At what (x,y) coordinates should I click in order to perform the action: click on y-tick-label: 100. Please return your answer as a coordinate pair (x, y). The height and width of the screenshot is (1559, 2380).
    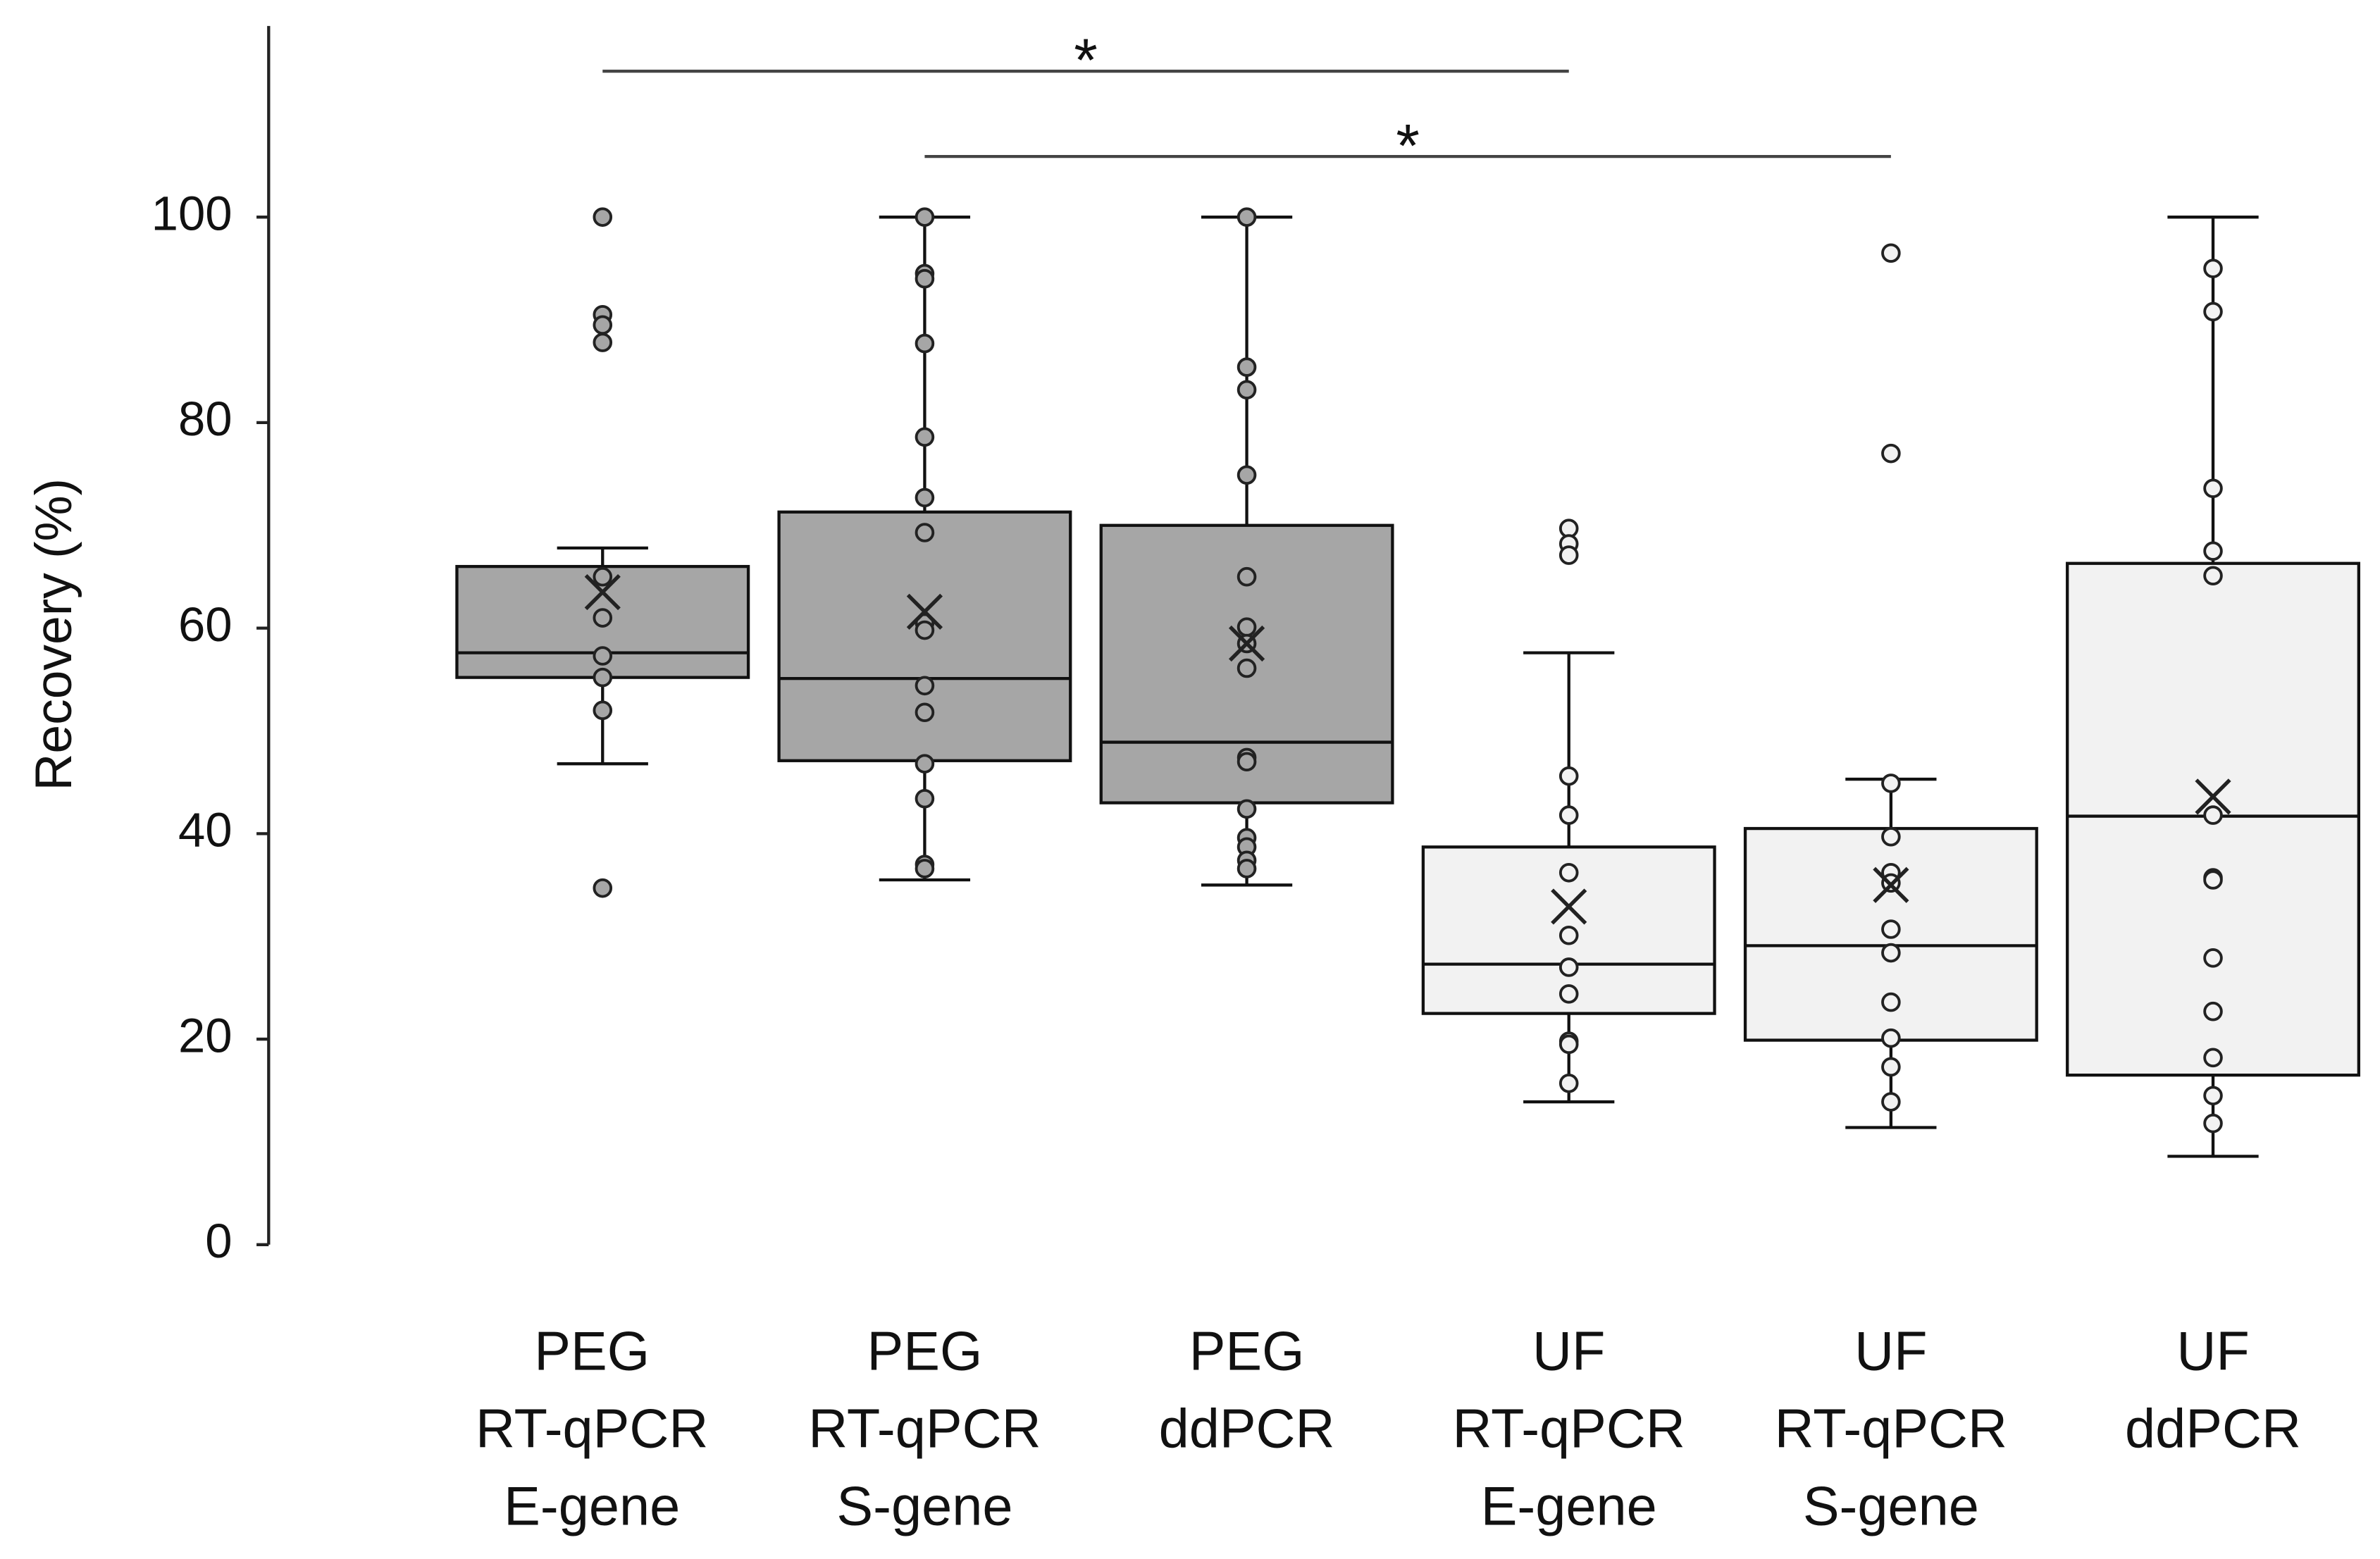
    Looking at the image, I should click on (192, 213).